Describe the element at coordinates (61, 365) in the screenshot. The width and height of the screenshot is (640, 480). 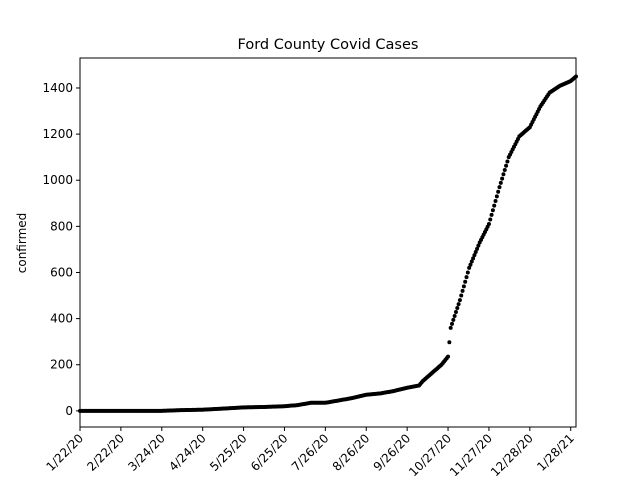
I see `y-tick-label: 200` at that location.